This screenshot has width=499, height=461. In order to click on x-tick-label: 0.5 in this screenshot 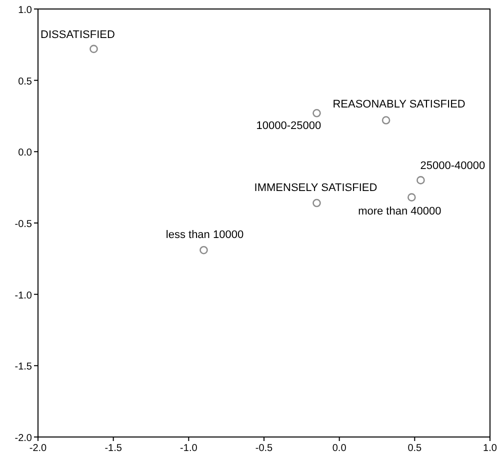, I will do `click(415, 448)`.